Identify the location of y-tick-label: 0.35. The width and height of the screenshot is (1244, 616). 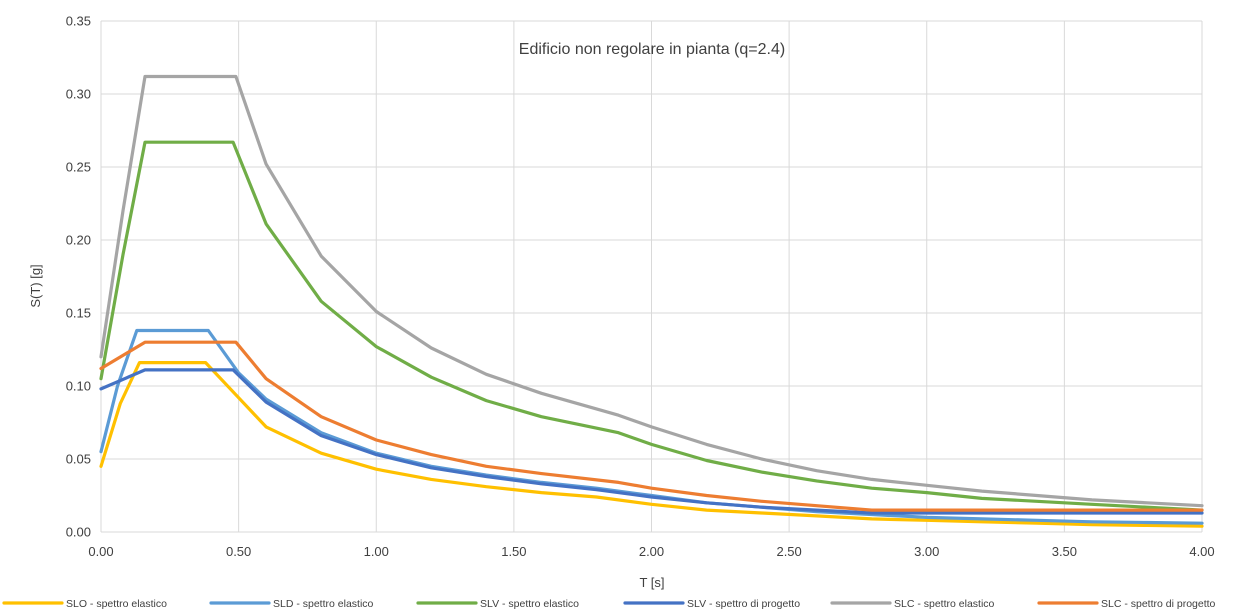
(78, 21).